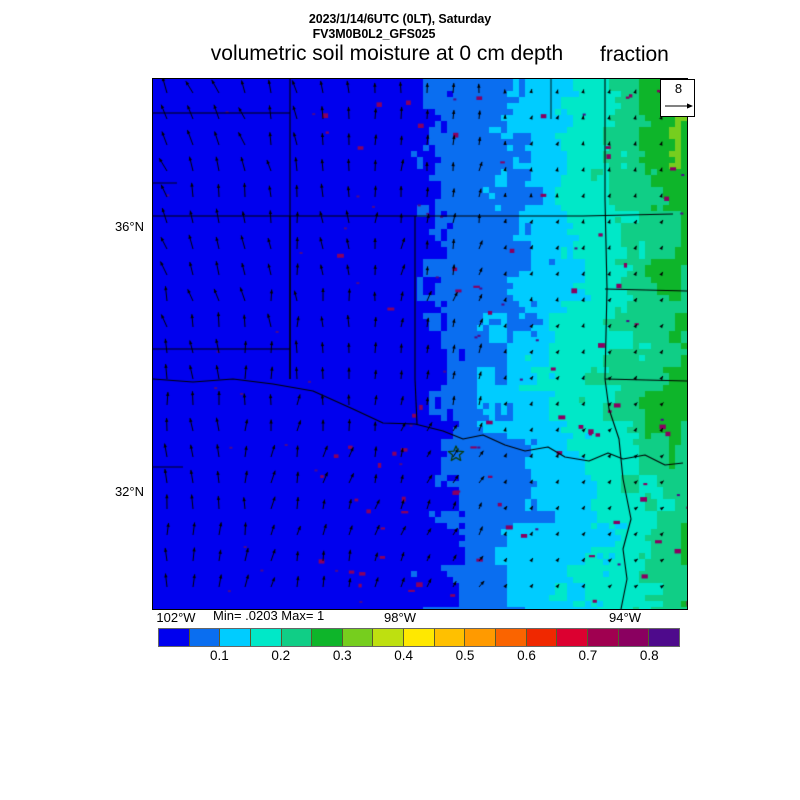  Describe the element at coordinates (526, 655) in the screenshot. I see `colorbar-label-0.6: 0.6` at that location.